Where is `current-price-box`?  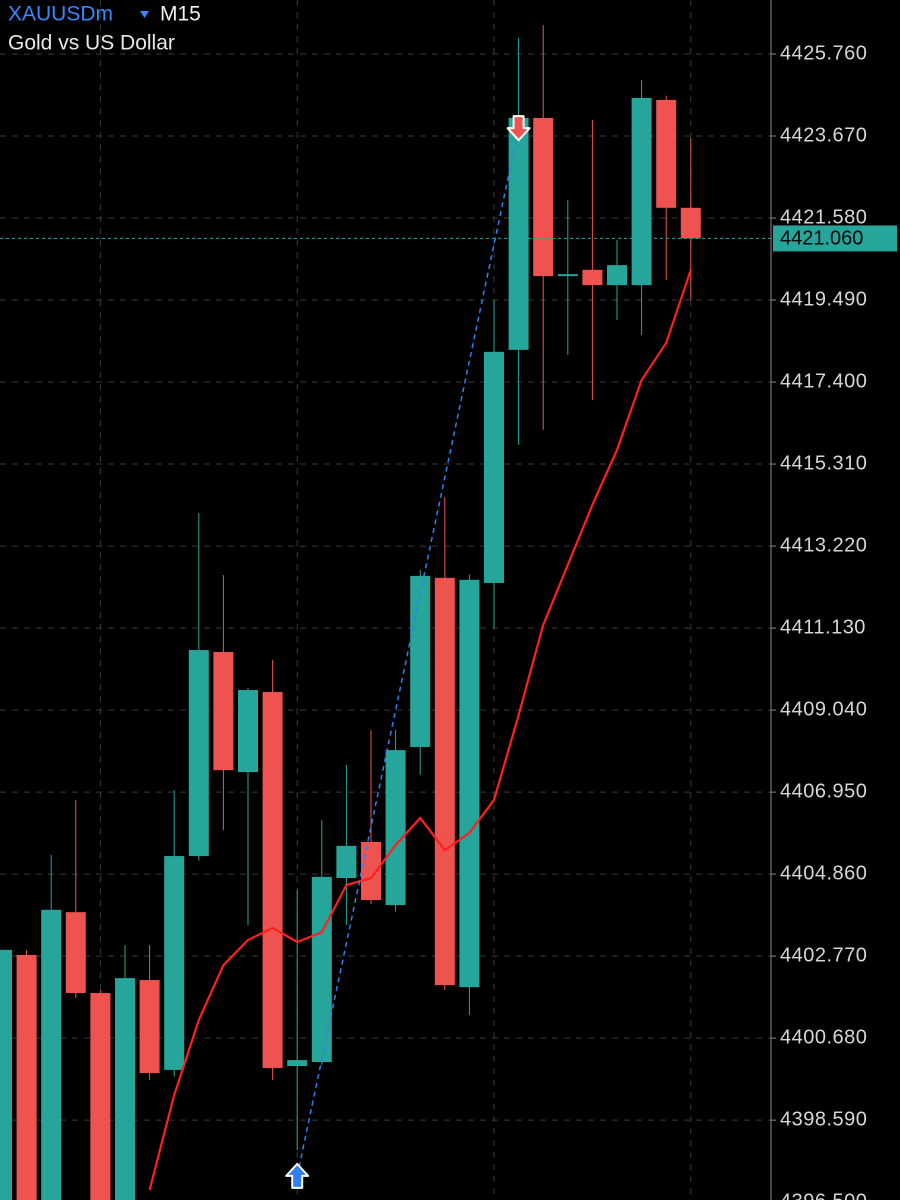
current-price-box is located at coordinates (835, 238).